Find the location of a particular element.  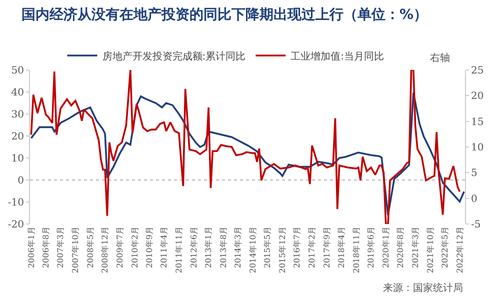

x-tick-label: 2020年1月 is located at coordinates (385, 247).